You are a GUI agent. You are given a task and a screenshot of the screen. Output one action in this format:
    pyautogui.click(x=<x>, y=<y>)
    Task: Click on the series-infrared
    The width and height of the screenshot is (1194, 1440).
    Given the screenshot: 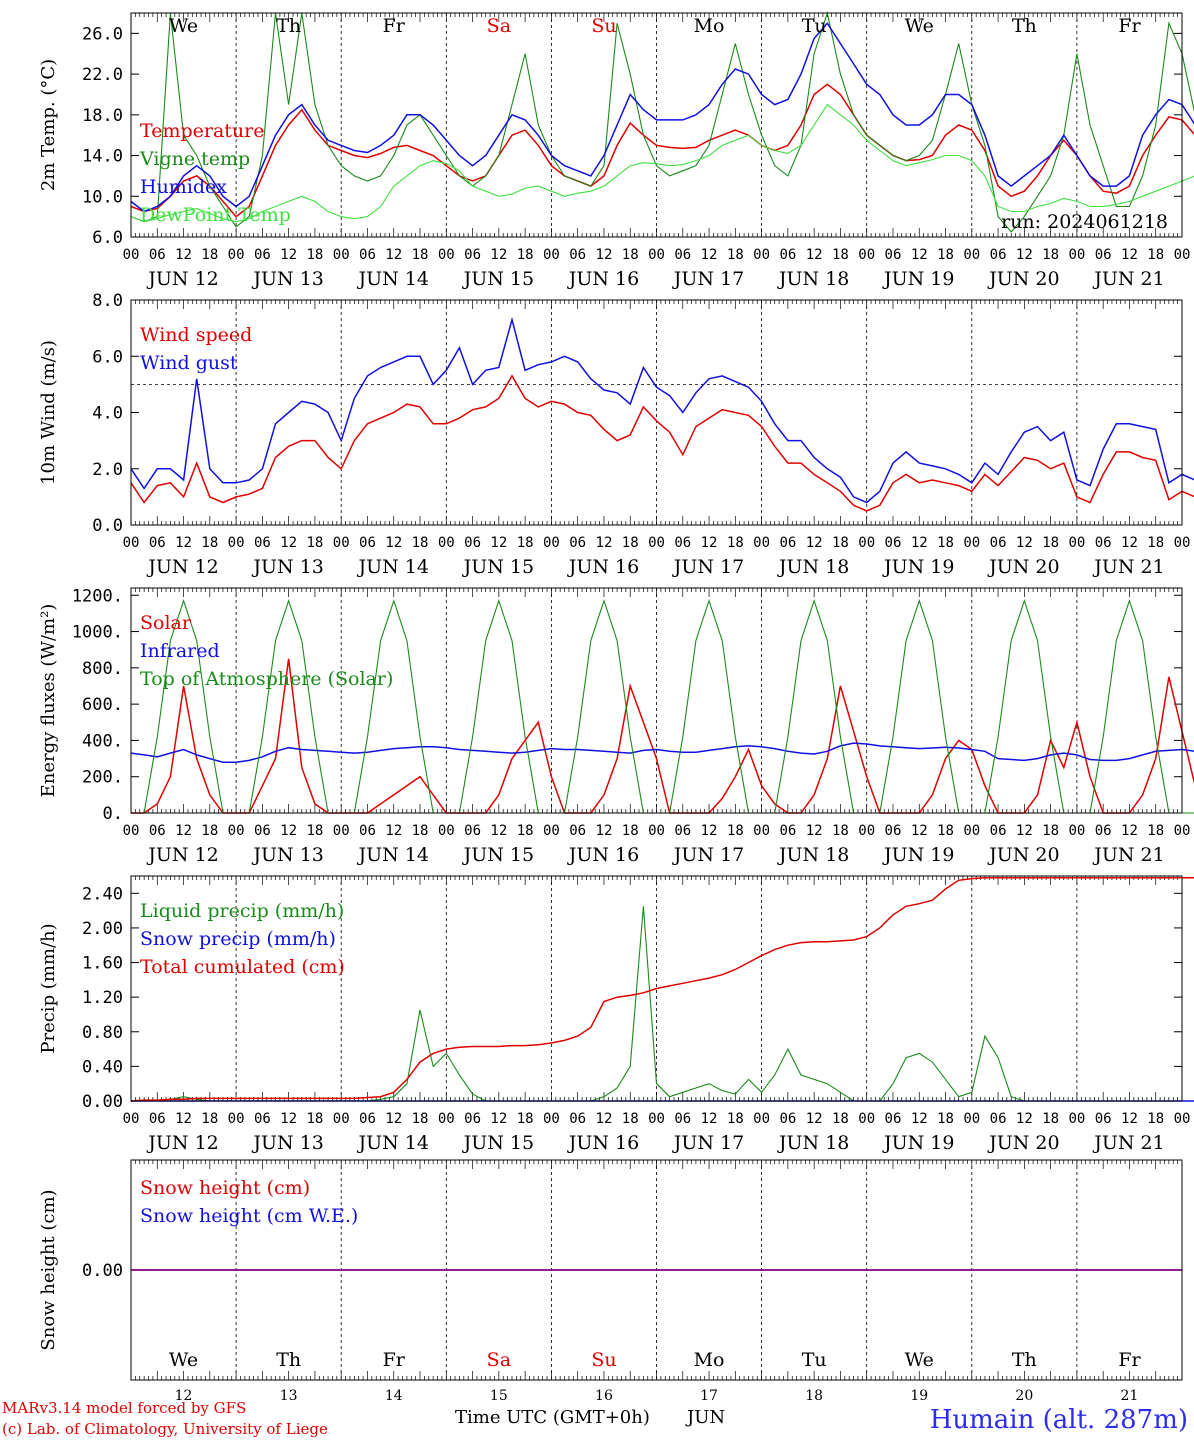 What is the action you would take?
    pyautogui.click(x=662, y=752)
    